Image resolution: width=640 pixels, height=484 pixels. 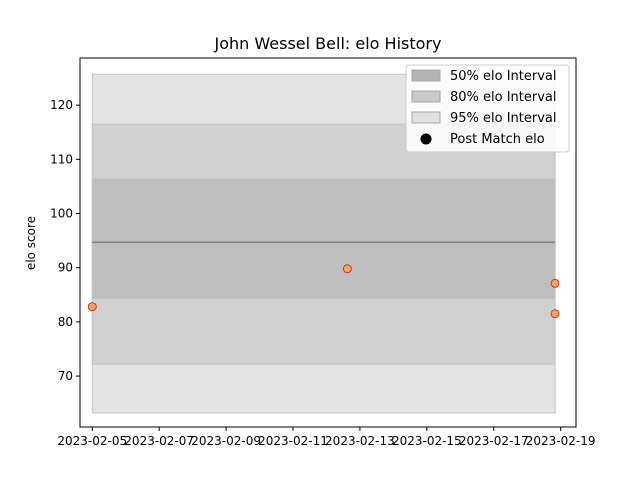 I want to click on y-axis-label: elo score, so click(x=31, y=243).